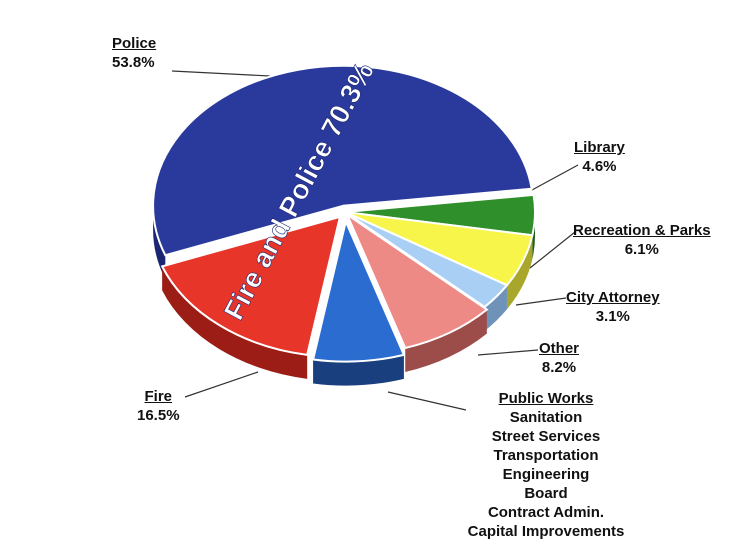 The image size is (750, 541). I want to click on label-other: Other 8.2%, so click(559, 358).